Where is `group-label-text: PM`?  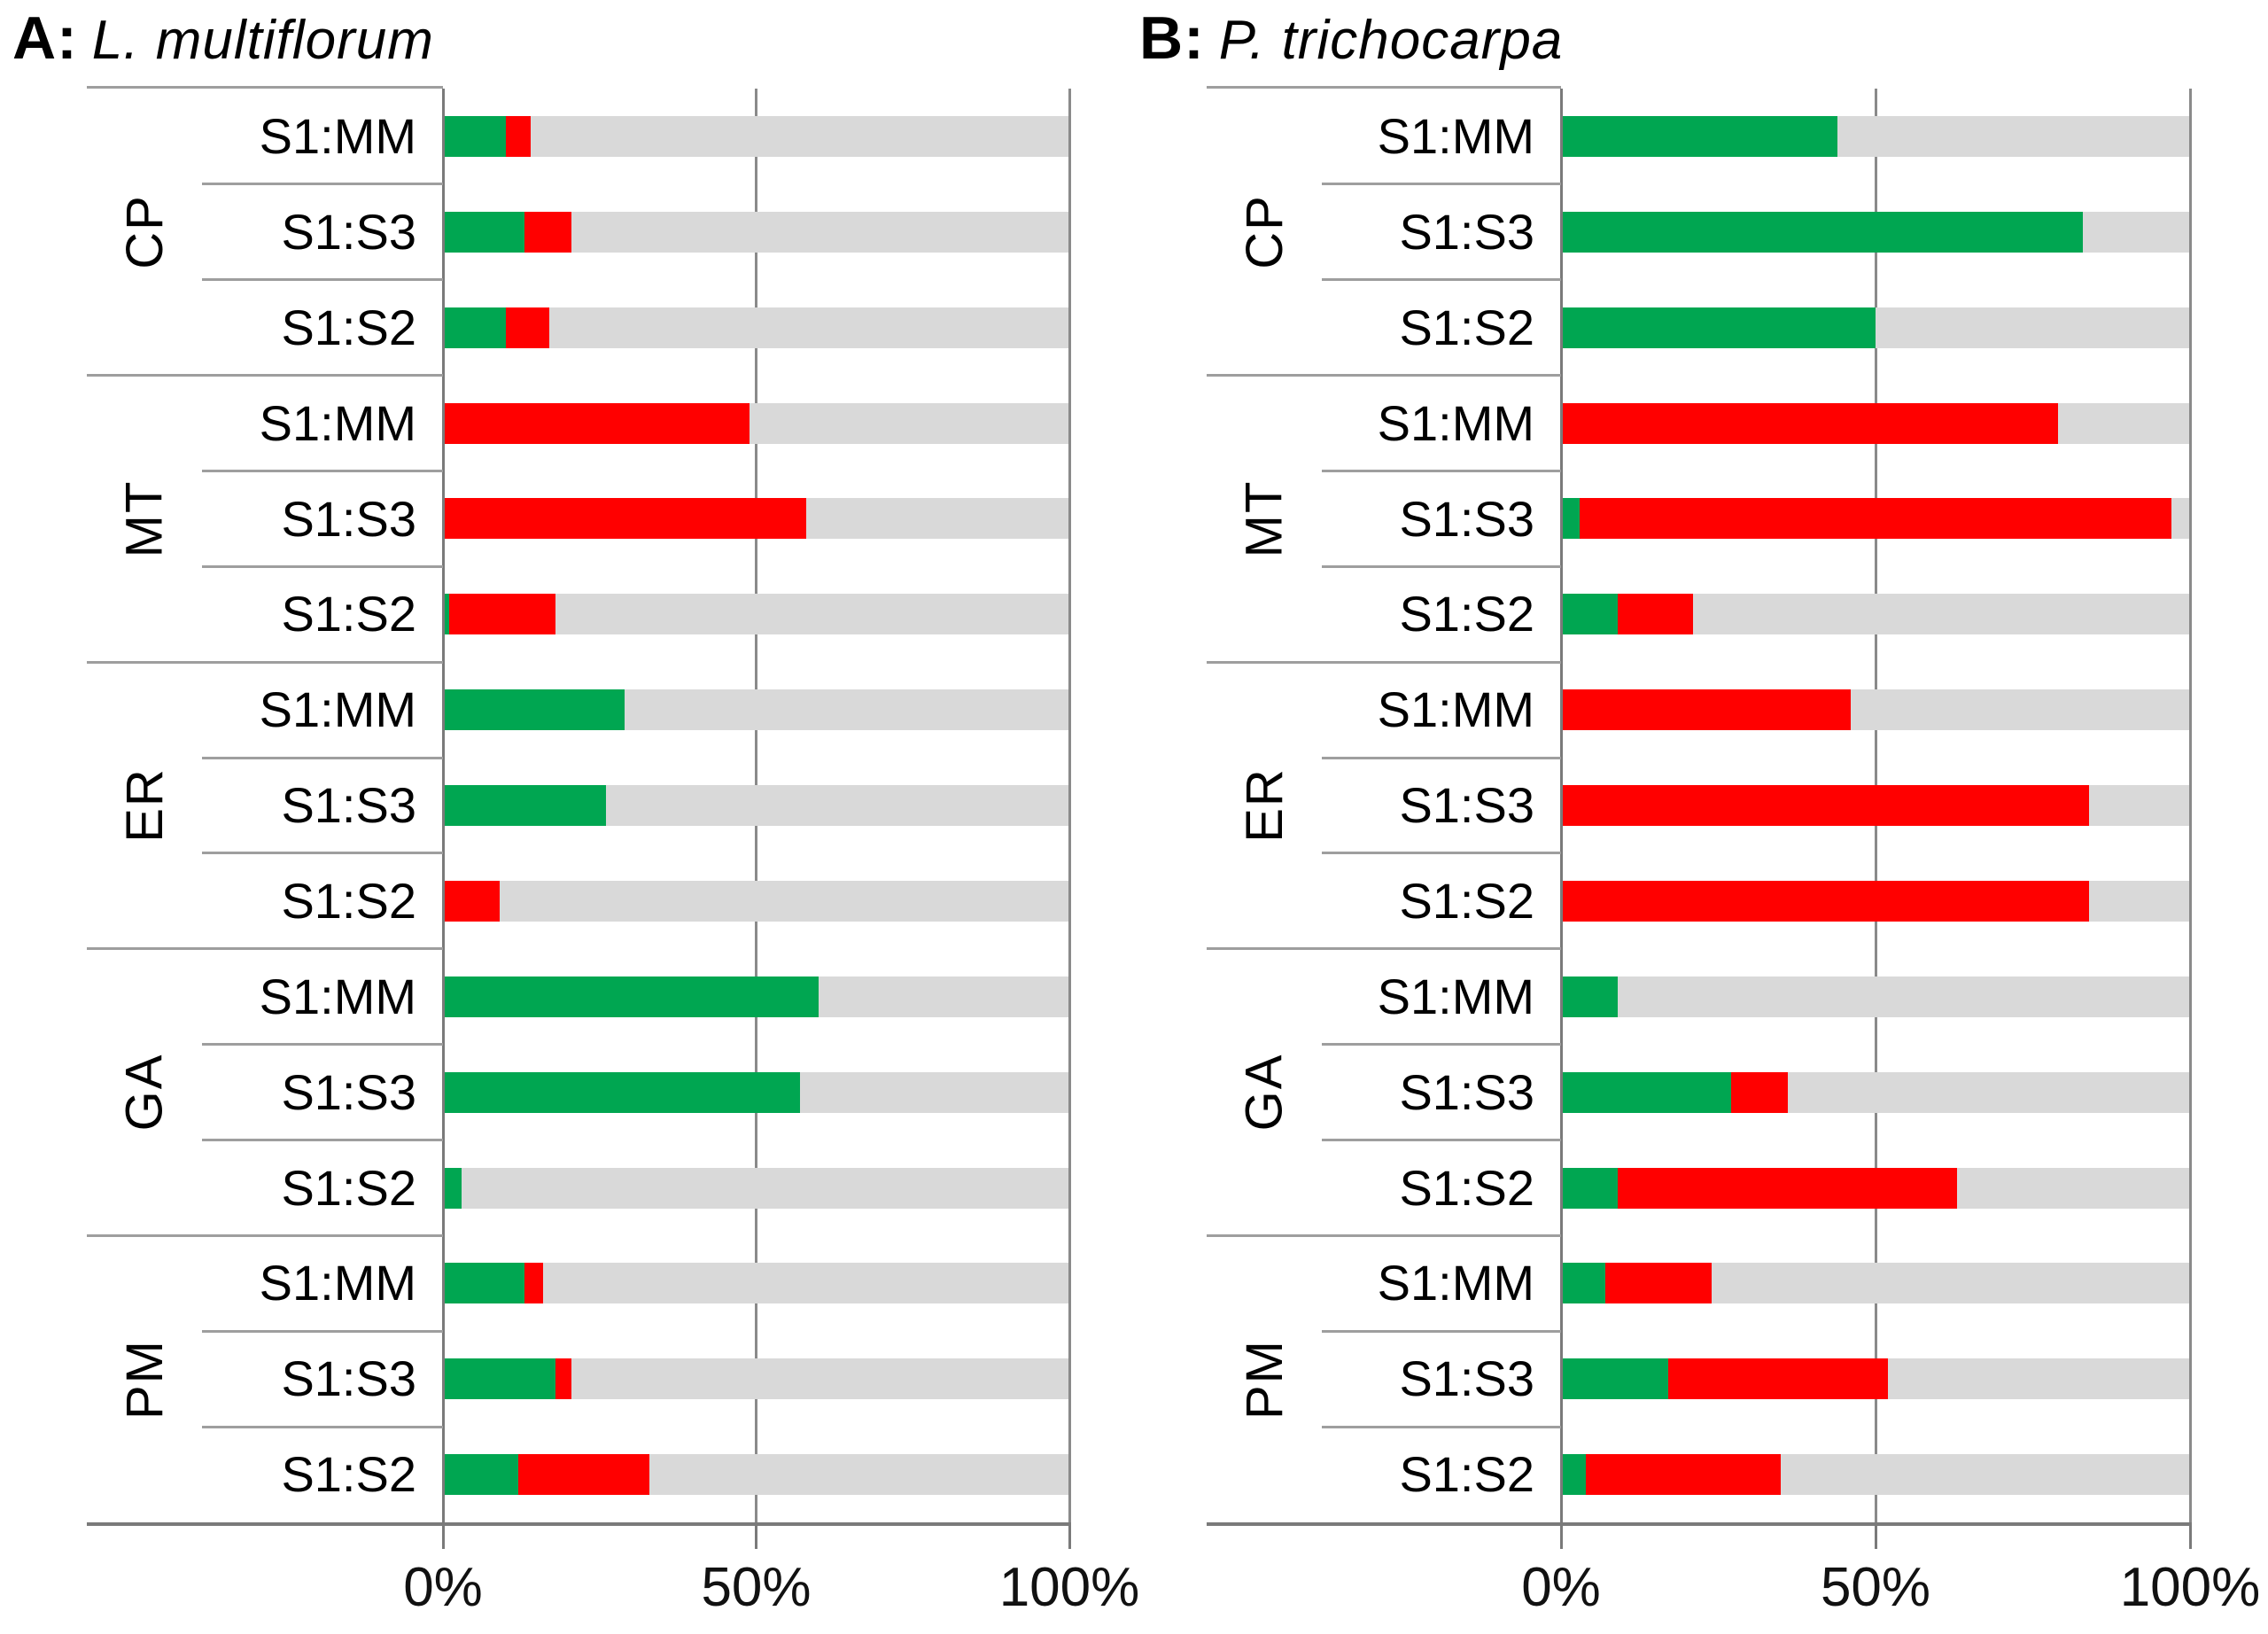 group-label-text: PM is located at coordinates (144, 1379).